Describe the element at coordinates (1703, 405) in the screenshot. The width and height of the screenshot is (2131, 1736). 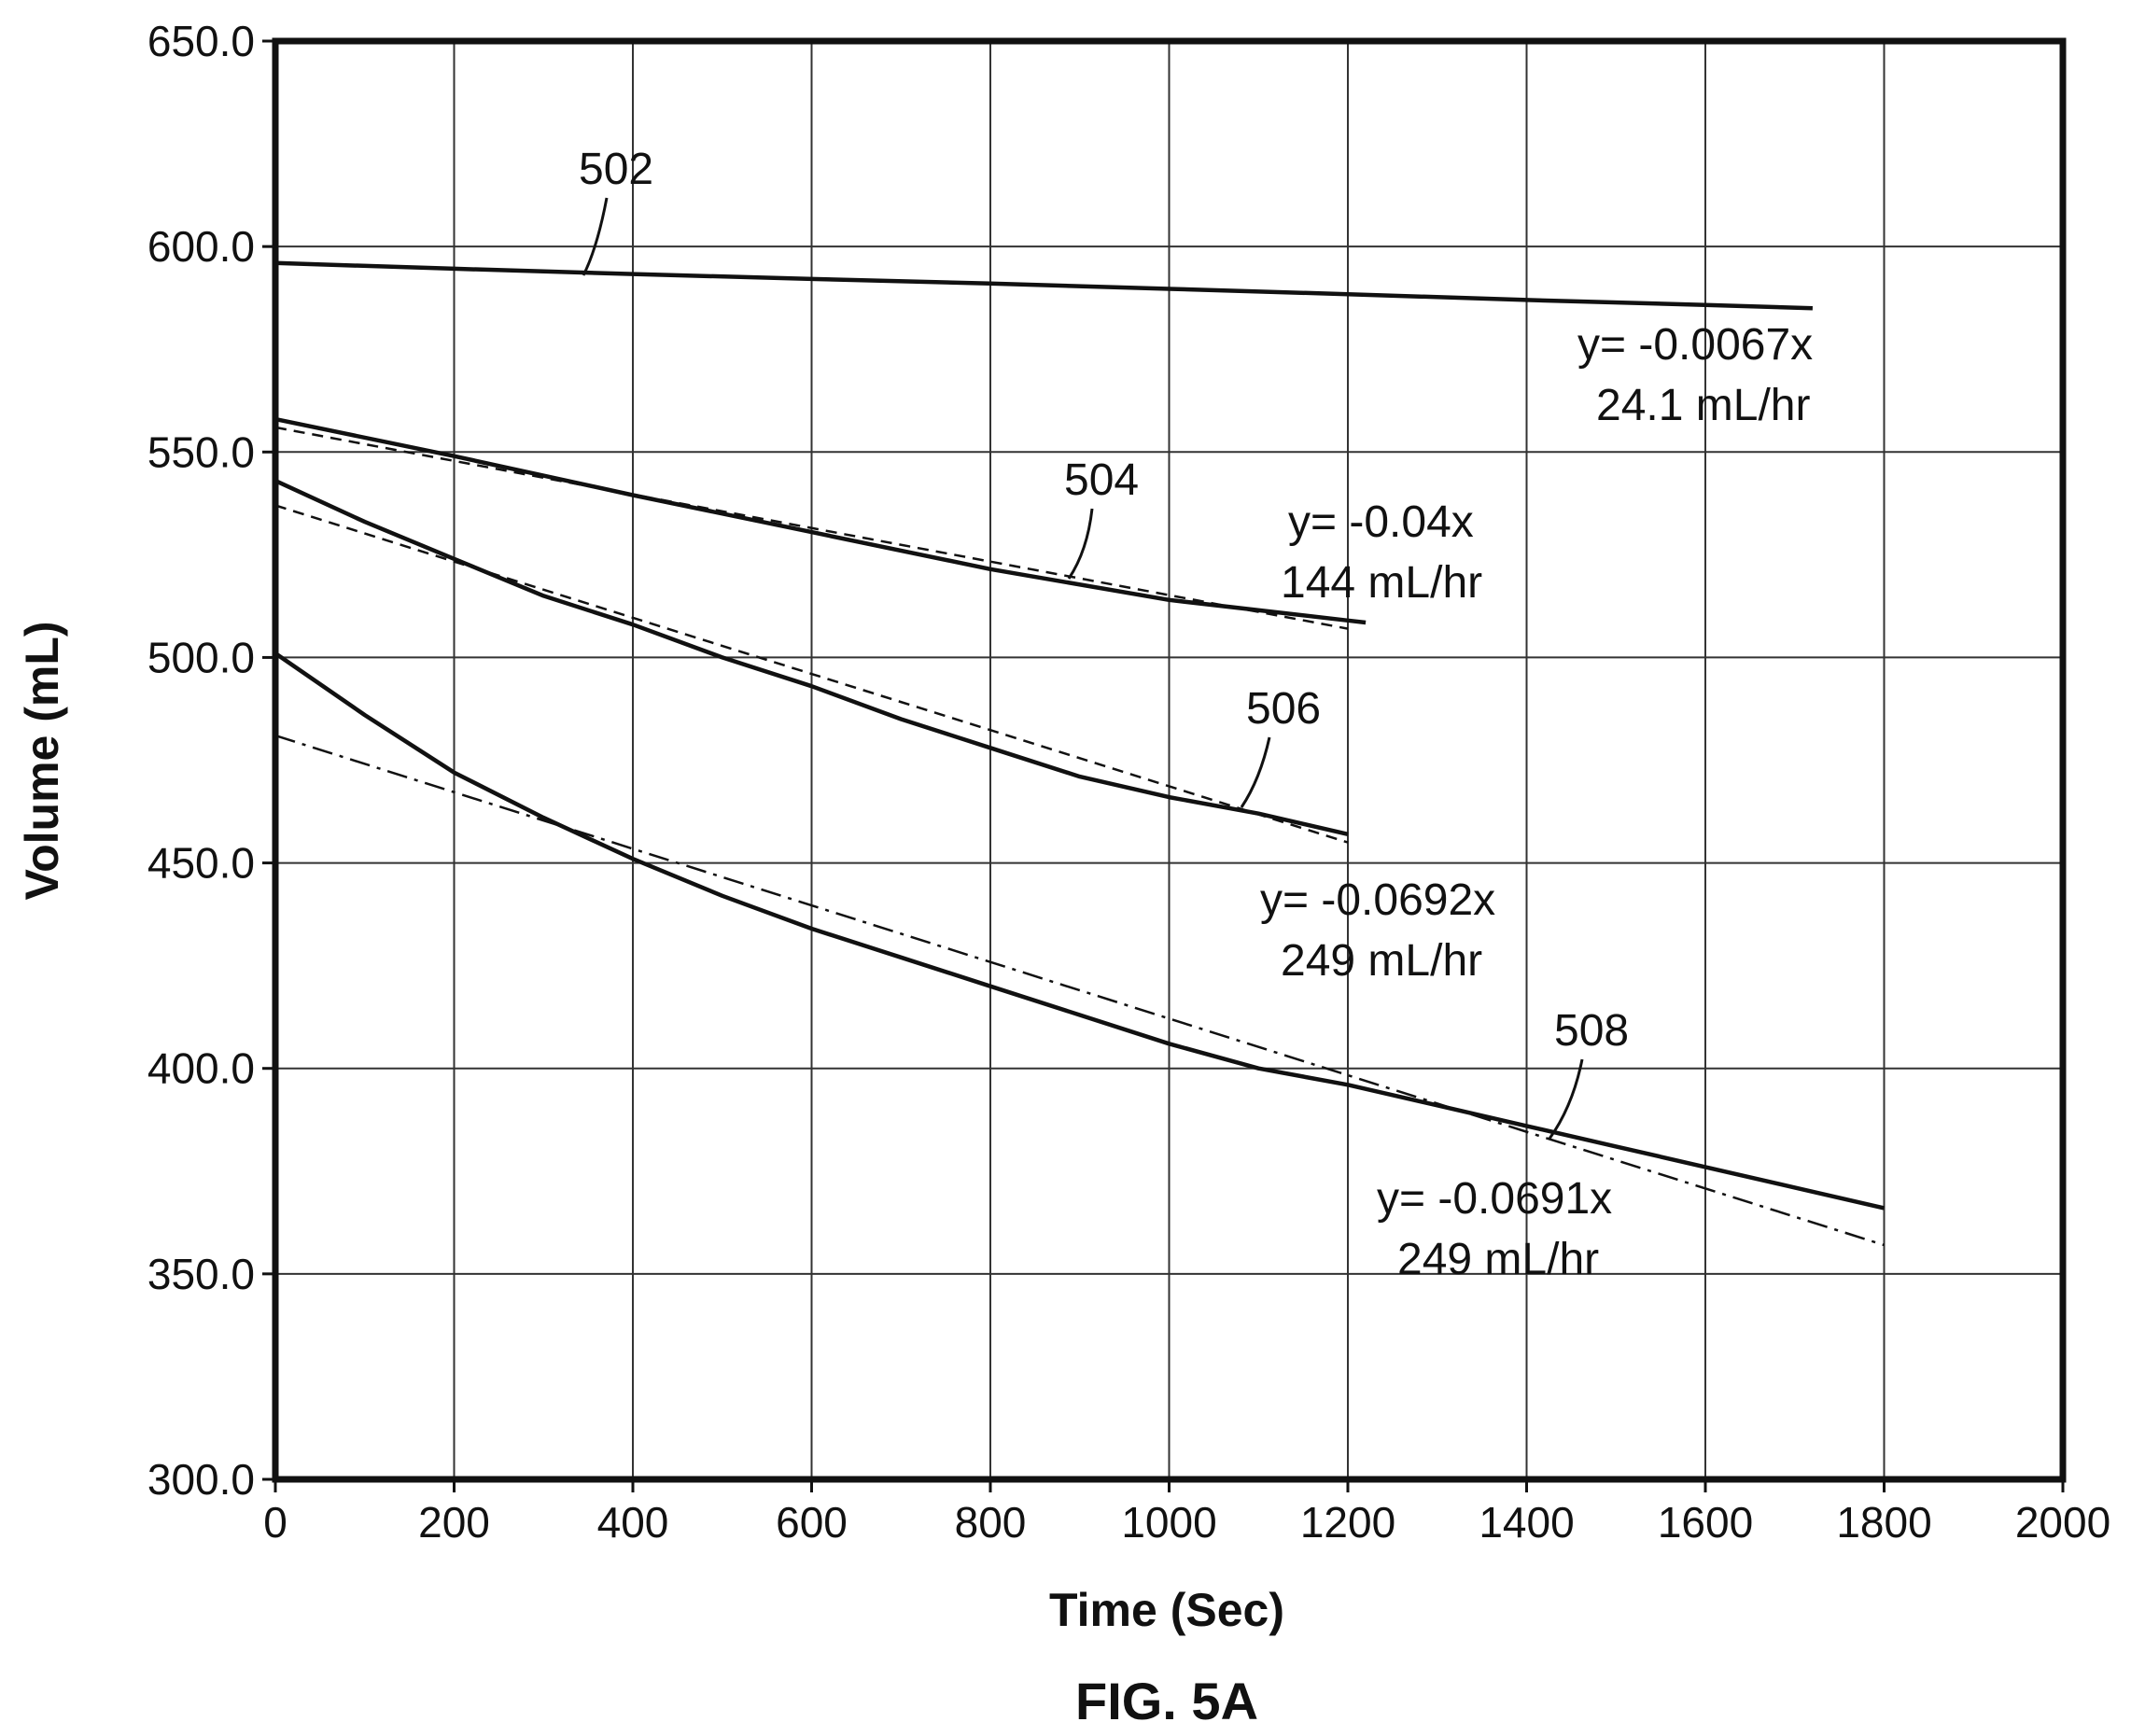
I see `rate-label-502: 24.1 mL/hr` at that location.